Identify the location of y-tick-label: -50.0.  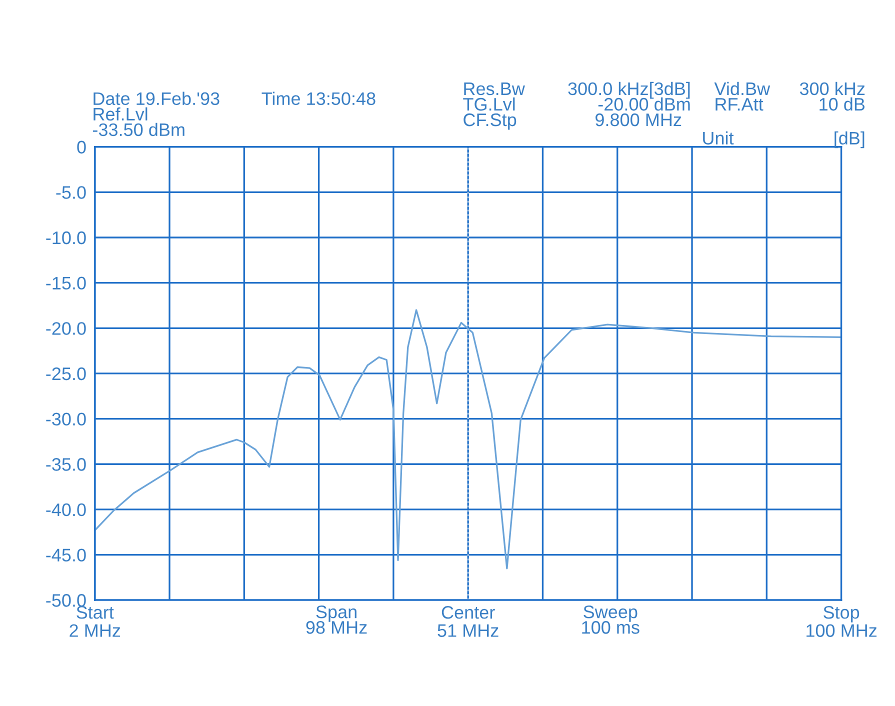
(66, 600).